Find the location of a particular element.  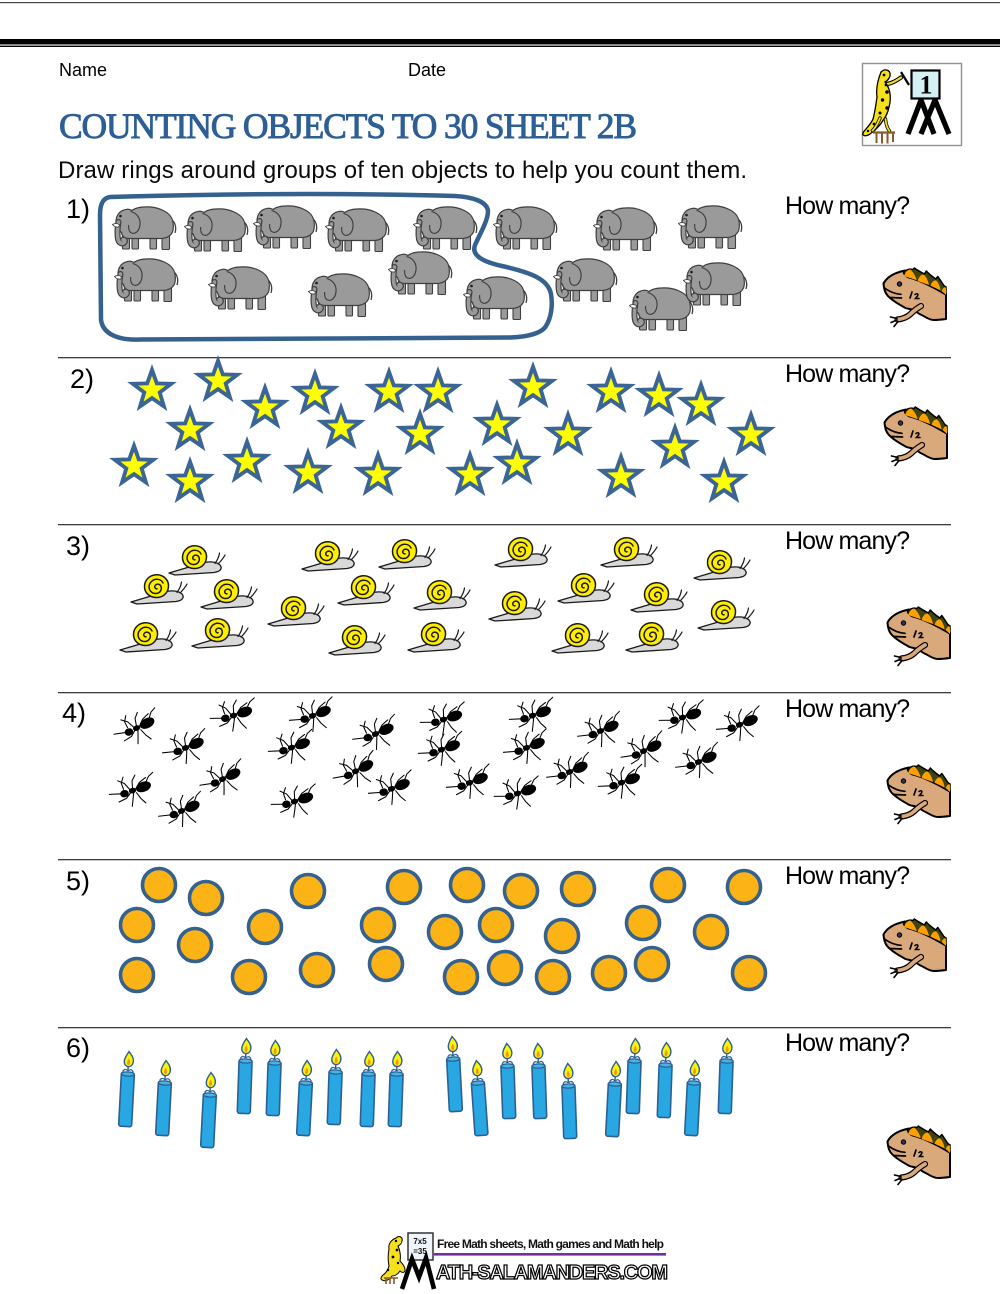

svg-text: 2) is located at coordinates (82, 379).